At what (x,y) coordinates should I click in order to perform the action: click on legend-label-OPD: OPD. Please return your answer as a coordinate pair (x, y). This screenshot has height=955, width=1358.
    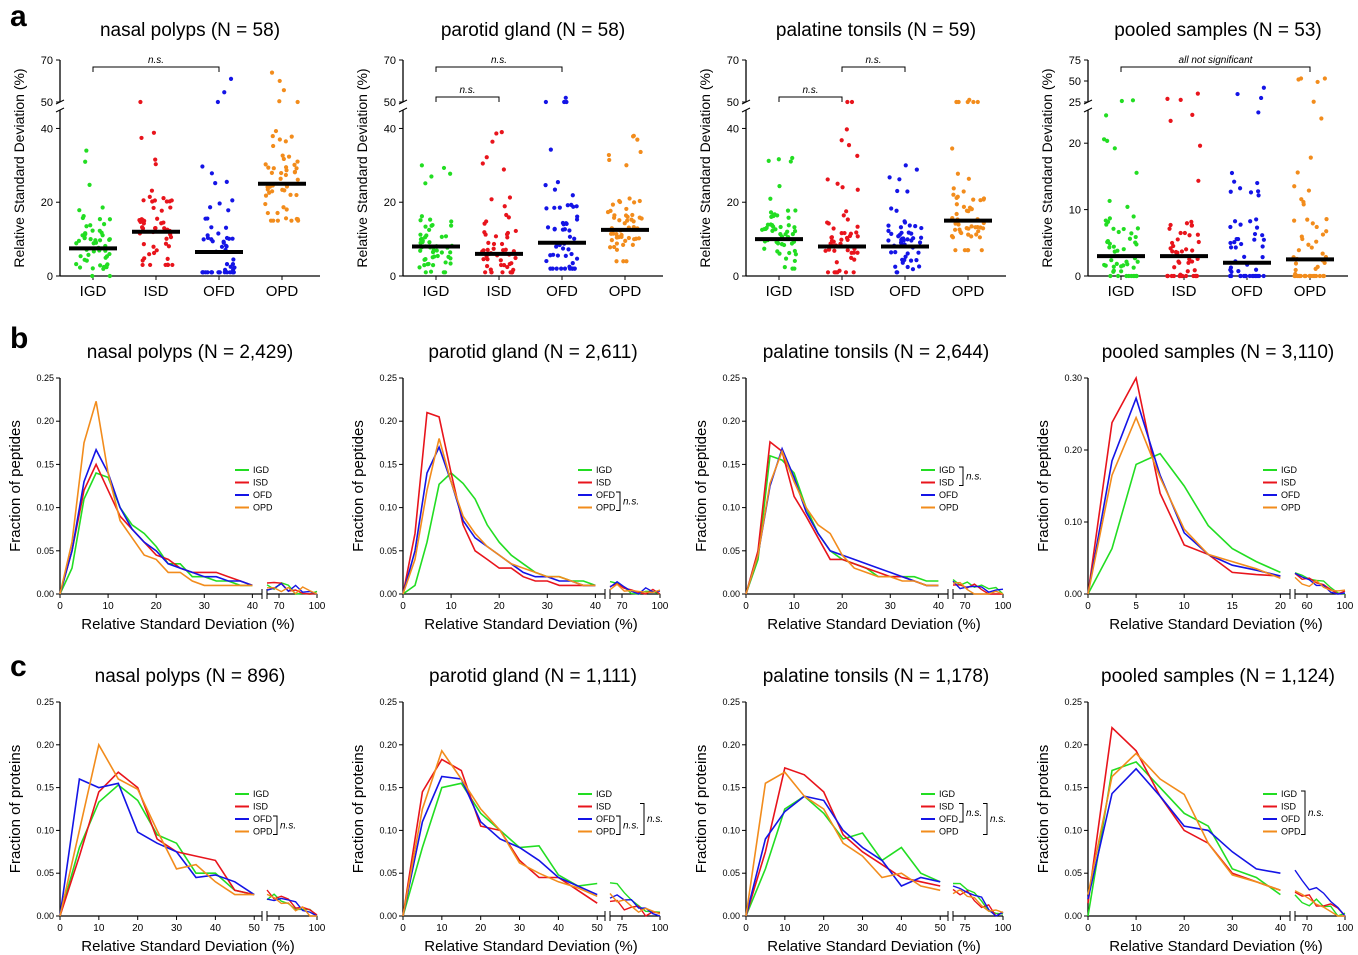
    Looking at the image, I should click on (1291, 508).